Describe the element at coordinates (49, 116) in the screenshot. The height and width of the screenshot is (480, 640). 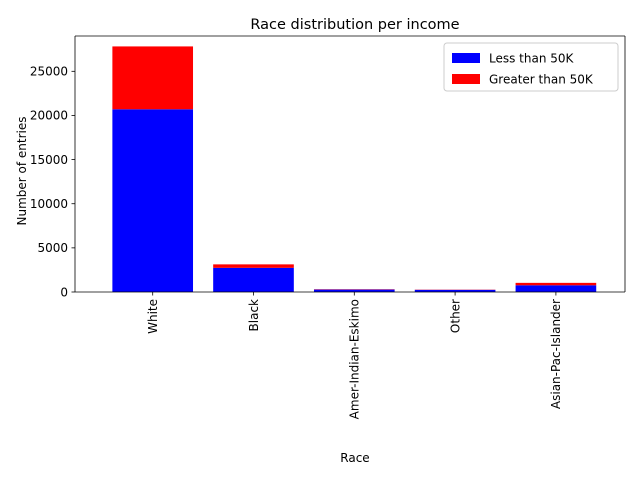
I see `y-tick-label: 20000` at that location.